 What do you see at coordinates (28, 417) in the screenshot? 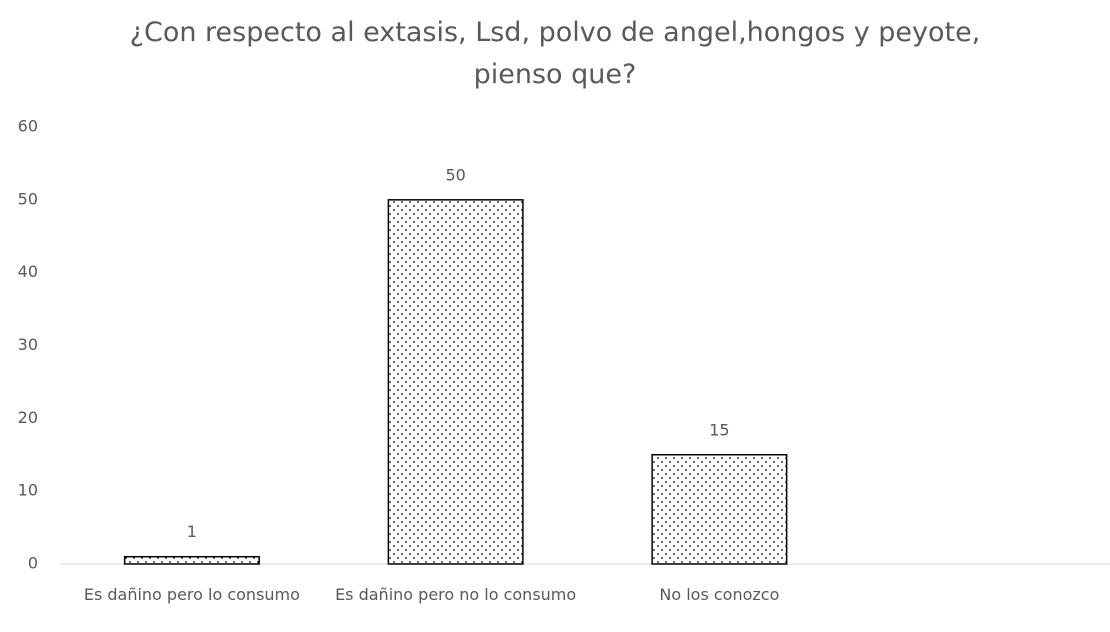
I see `y-tick-label: 20` at bounding box center [28, 417].